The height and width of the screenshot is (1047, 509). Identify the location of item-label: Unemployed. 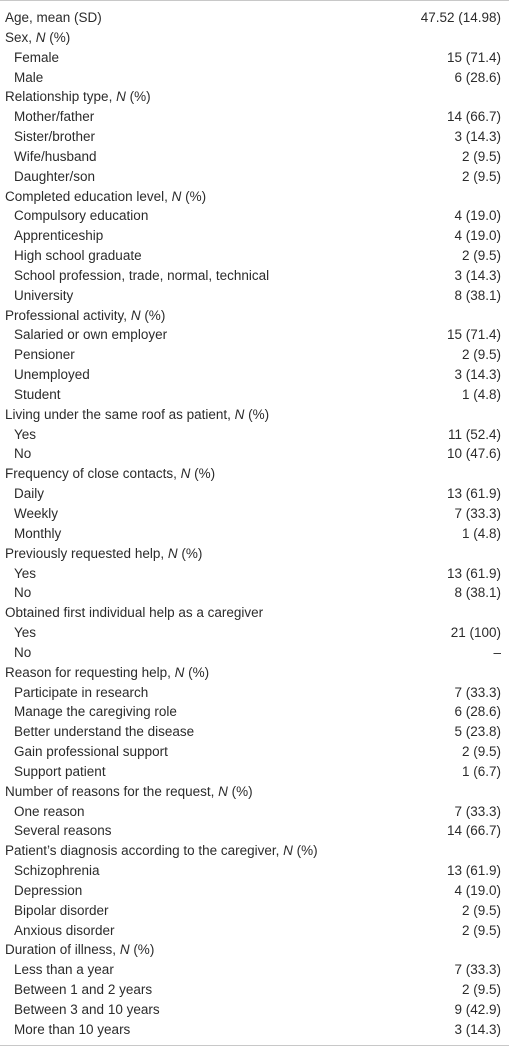
(52, 375).